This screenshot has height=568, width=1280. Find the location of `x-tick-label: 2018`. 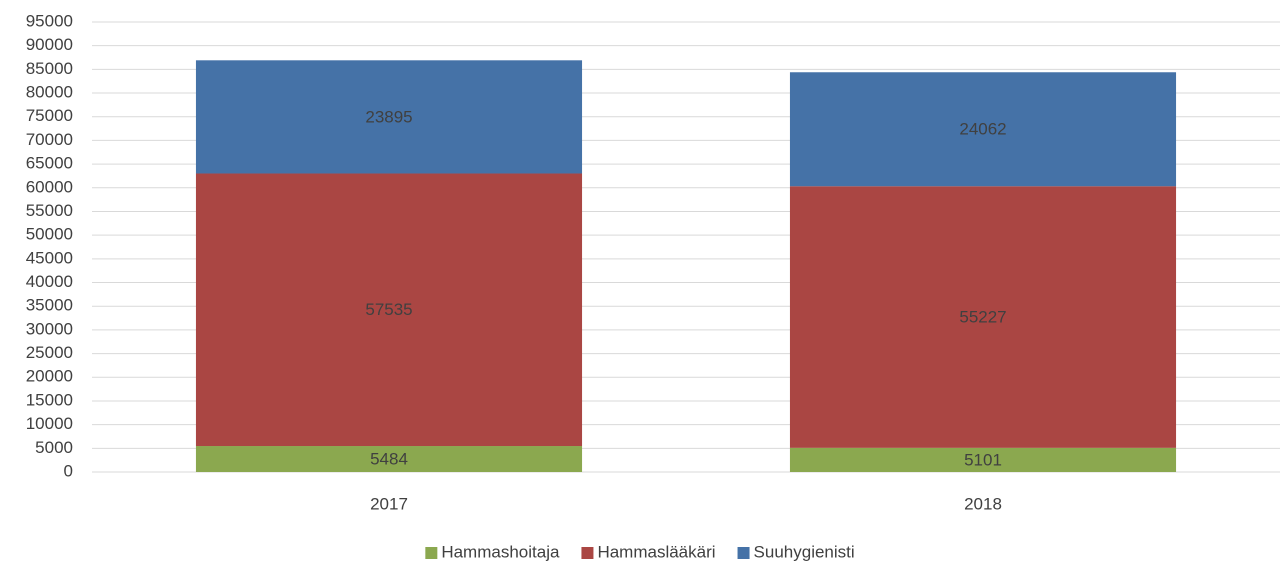

x-tick-label: 2018 is located at coordinates (983, 503).